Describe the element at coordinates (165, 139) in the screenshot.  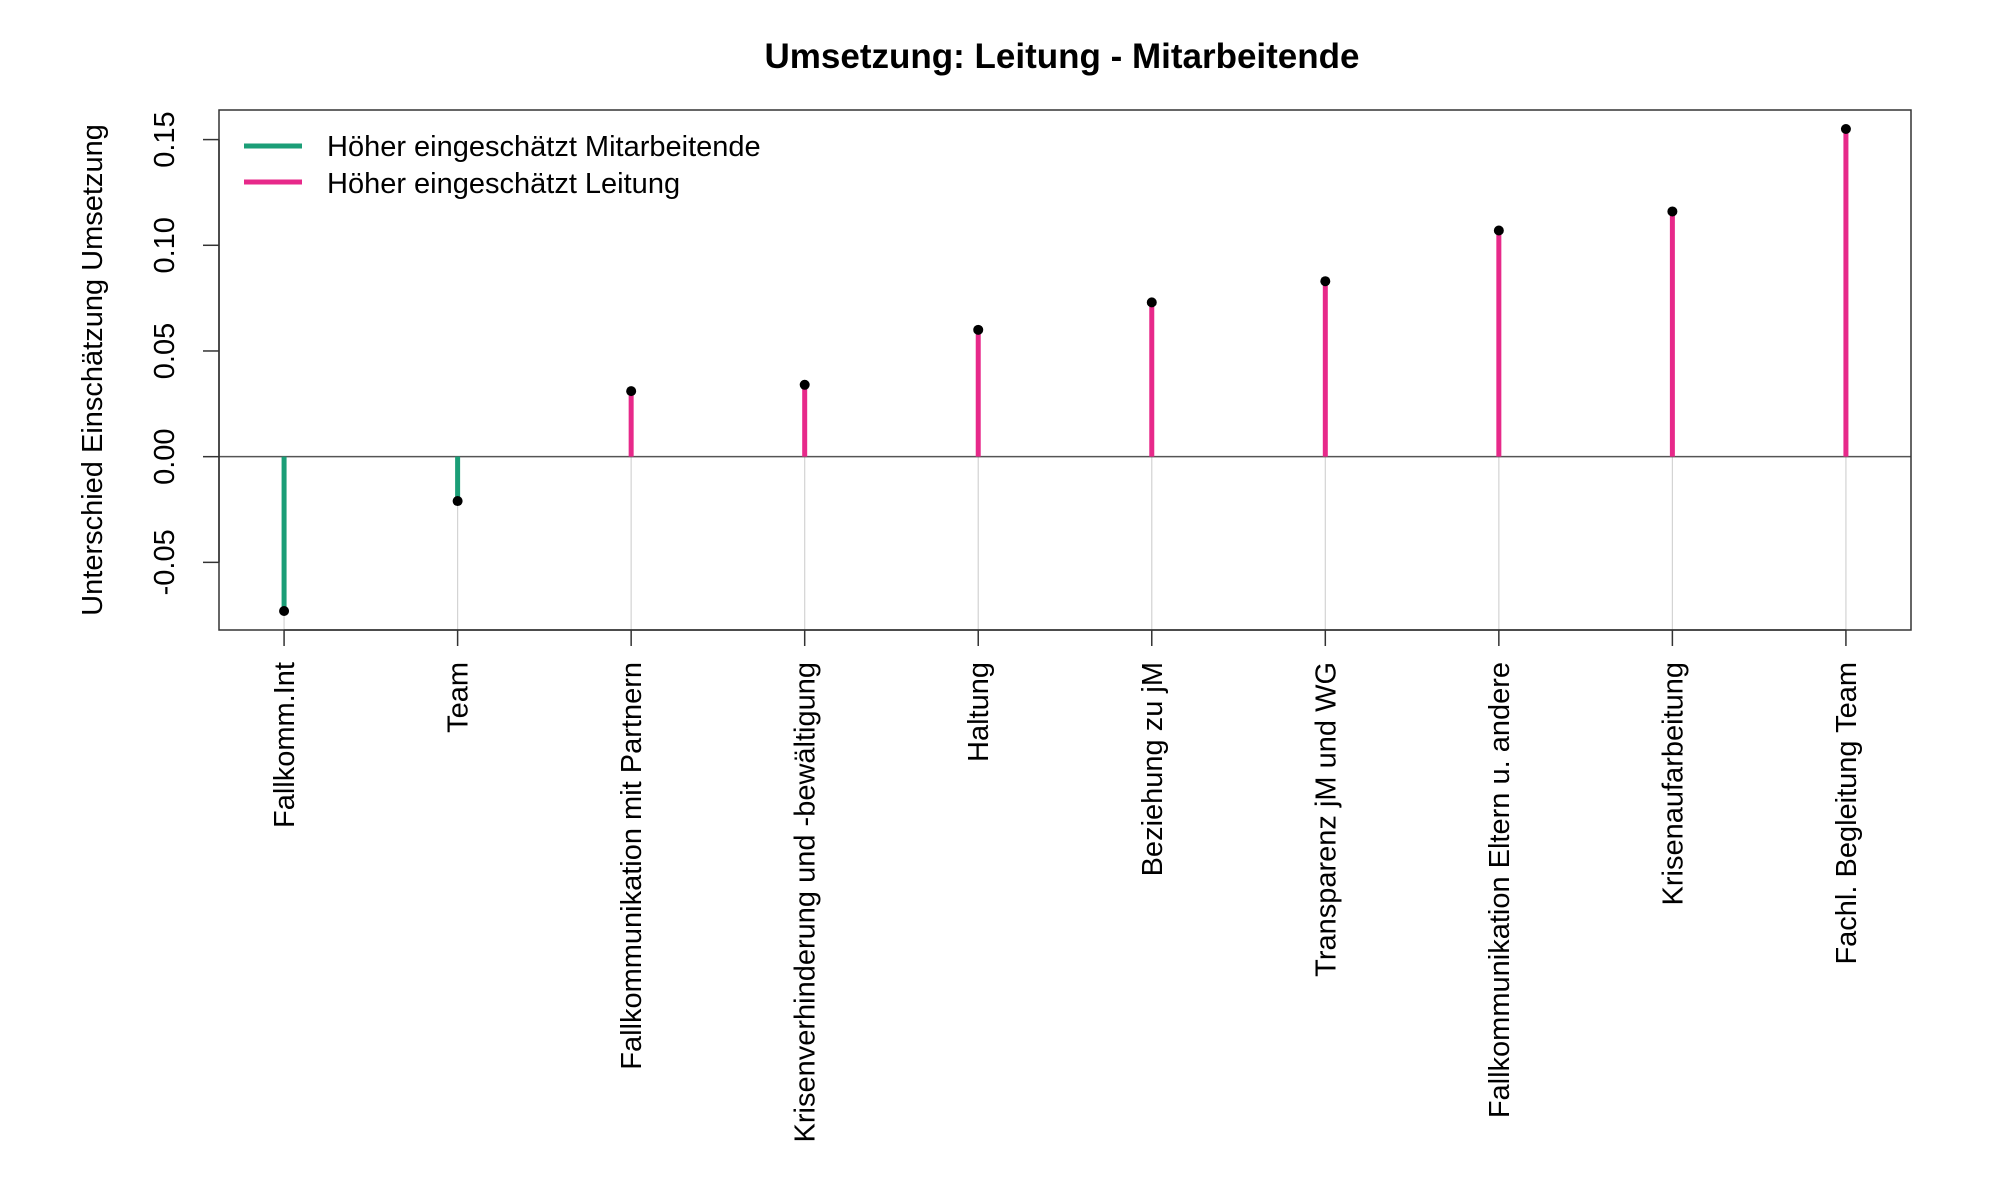
I see `y-tick-label: 0.15` at that location.